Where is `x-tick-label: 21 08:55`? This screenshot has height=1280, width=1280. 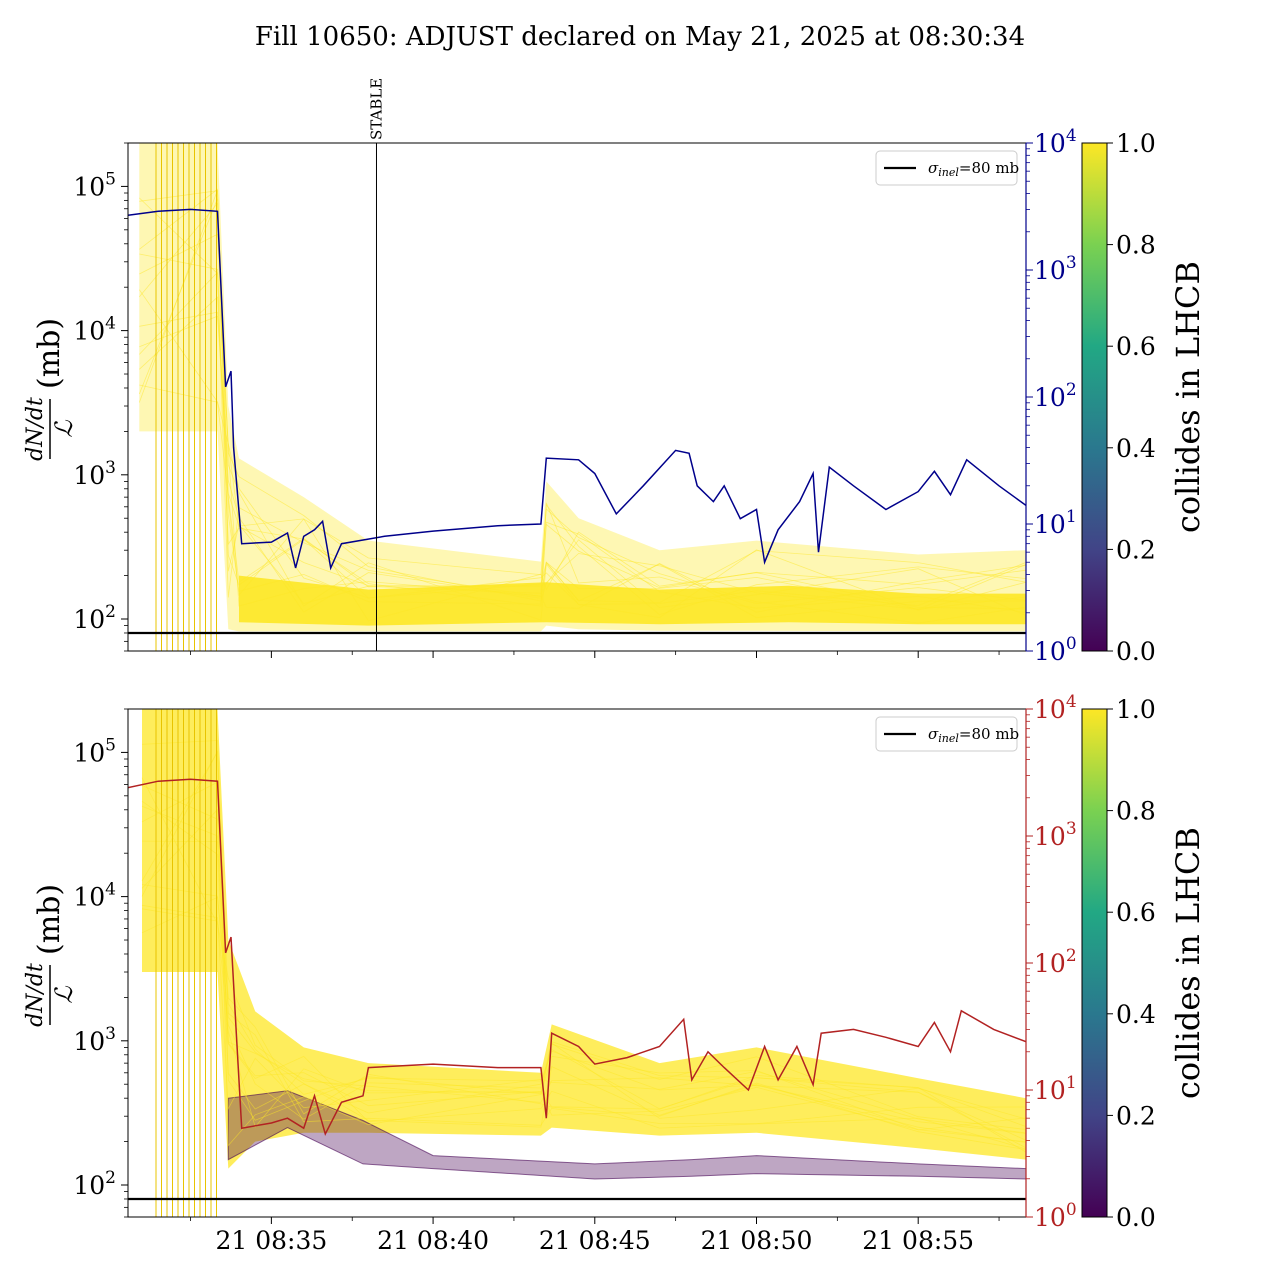
x-tick-label: 21 08:55 is located at coordinates (918, 1240).